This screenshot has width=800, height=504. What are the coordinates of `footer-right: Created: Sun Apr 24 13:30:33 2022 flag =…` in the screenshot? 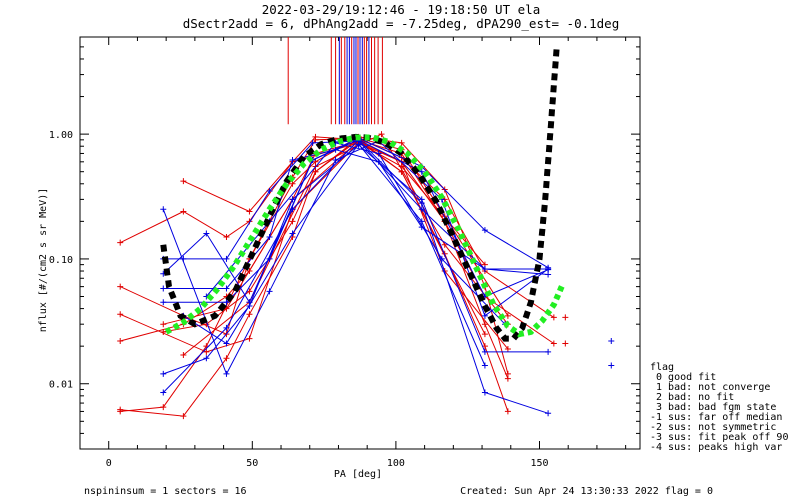 It's located at (586, 491).